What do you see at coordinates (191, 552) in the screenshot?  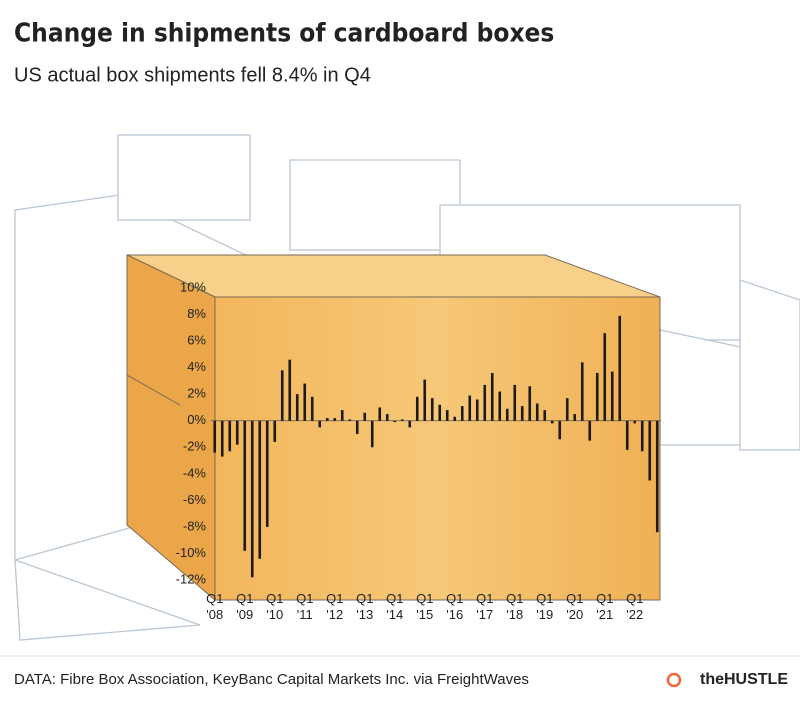 I see `y-tick-label: -10%` at bounding box center [191, 552].